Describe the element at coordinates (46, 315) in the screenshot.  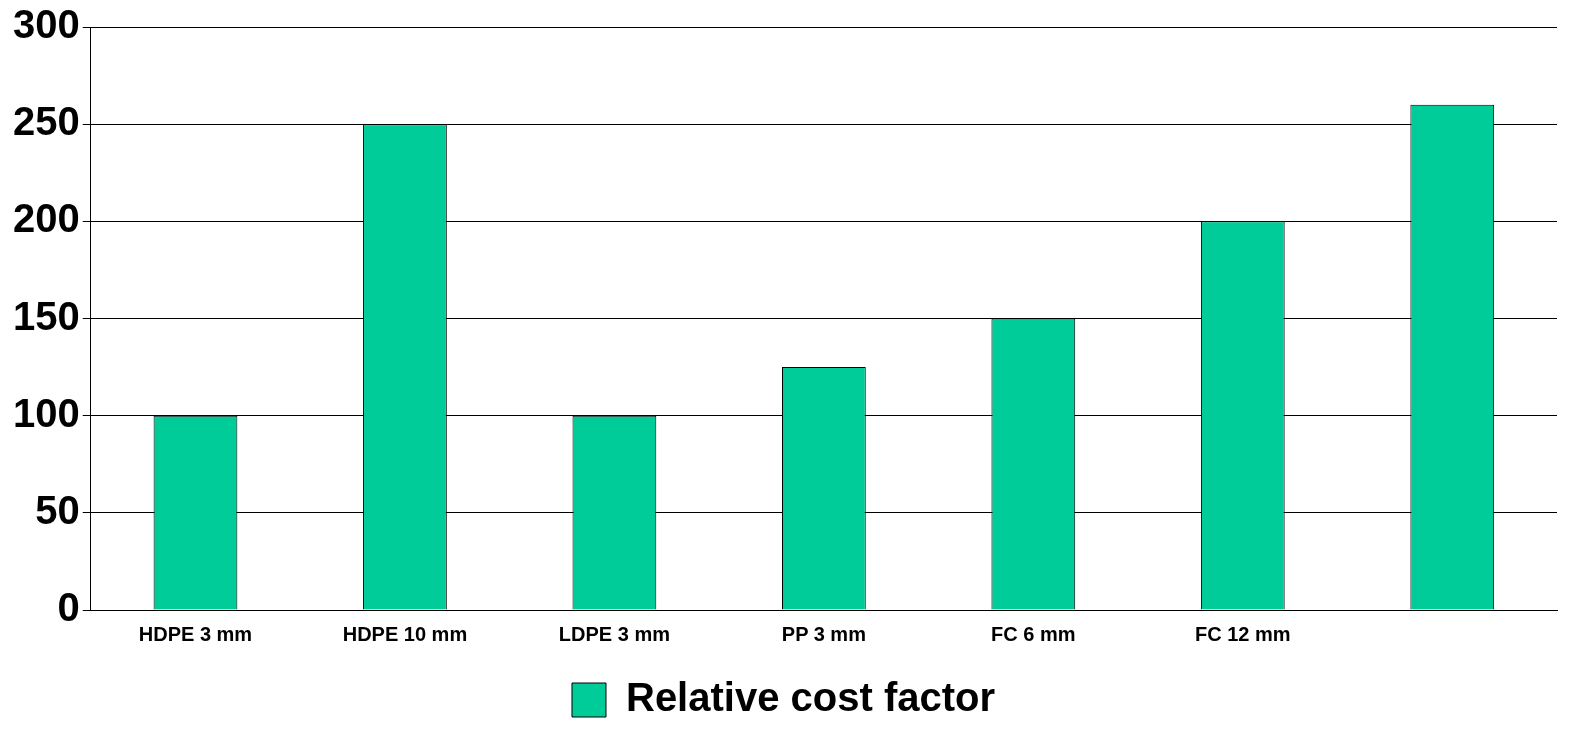
I see `y-tick-label: 150` at that location.